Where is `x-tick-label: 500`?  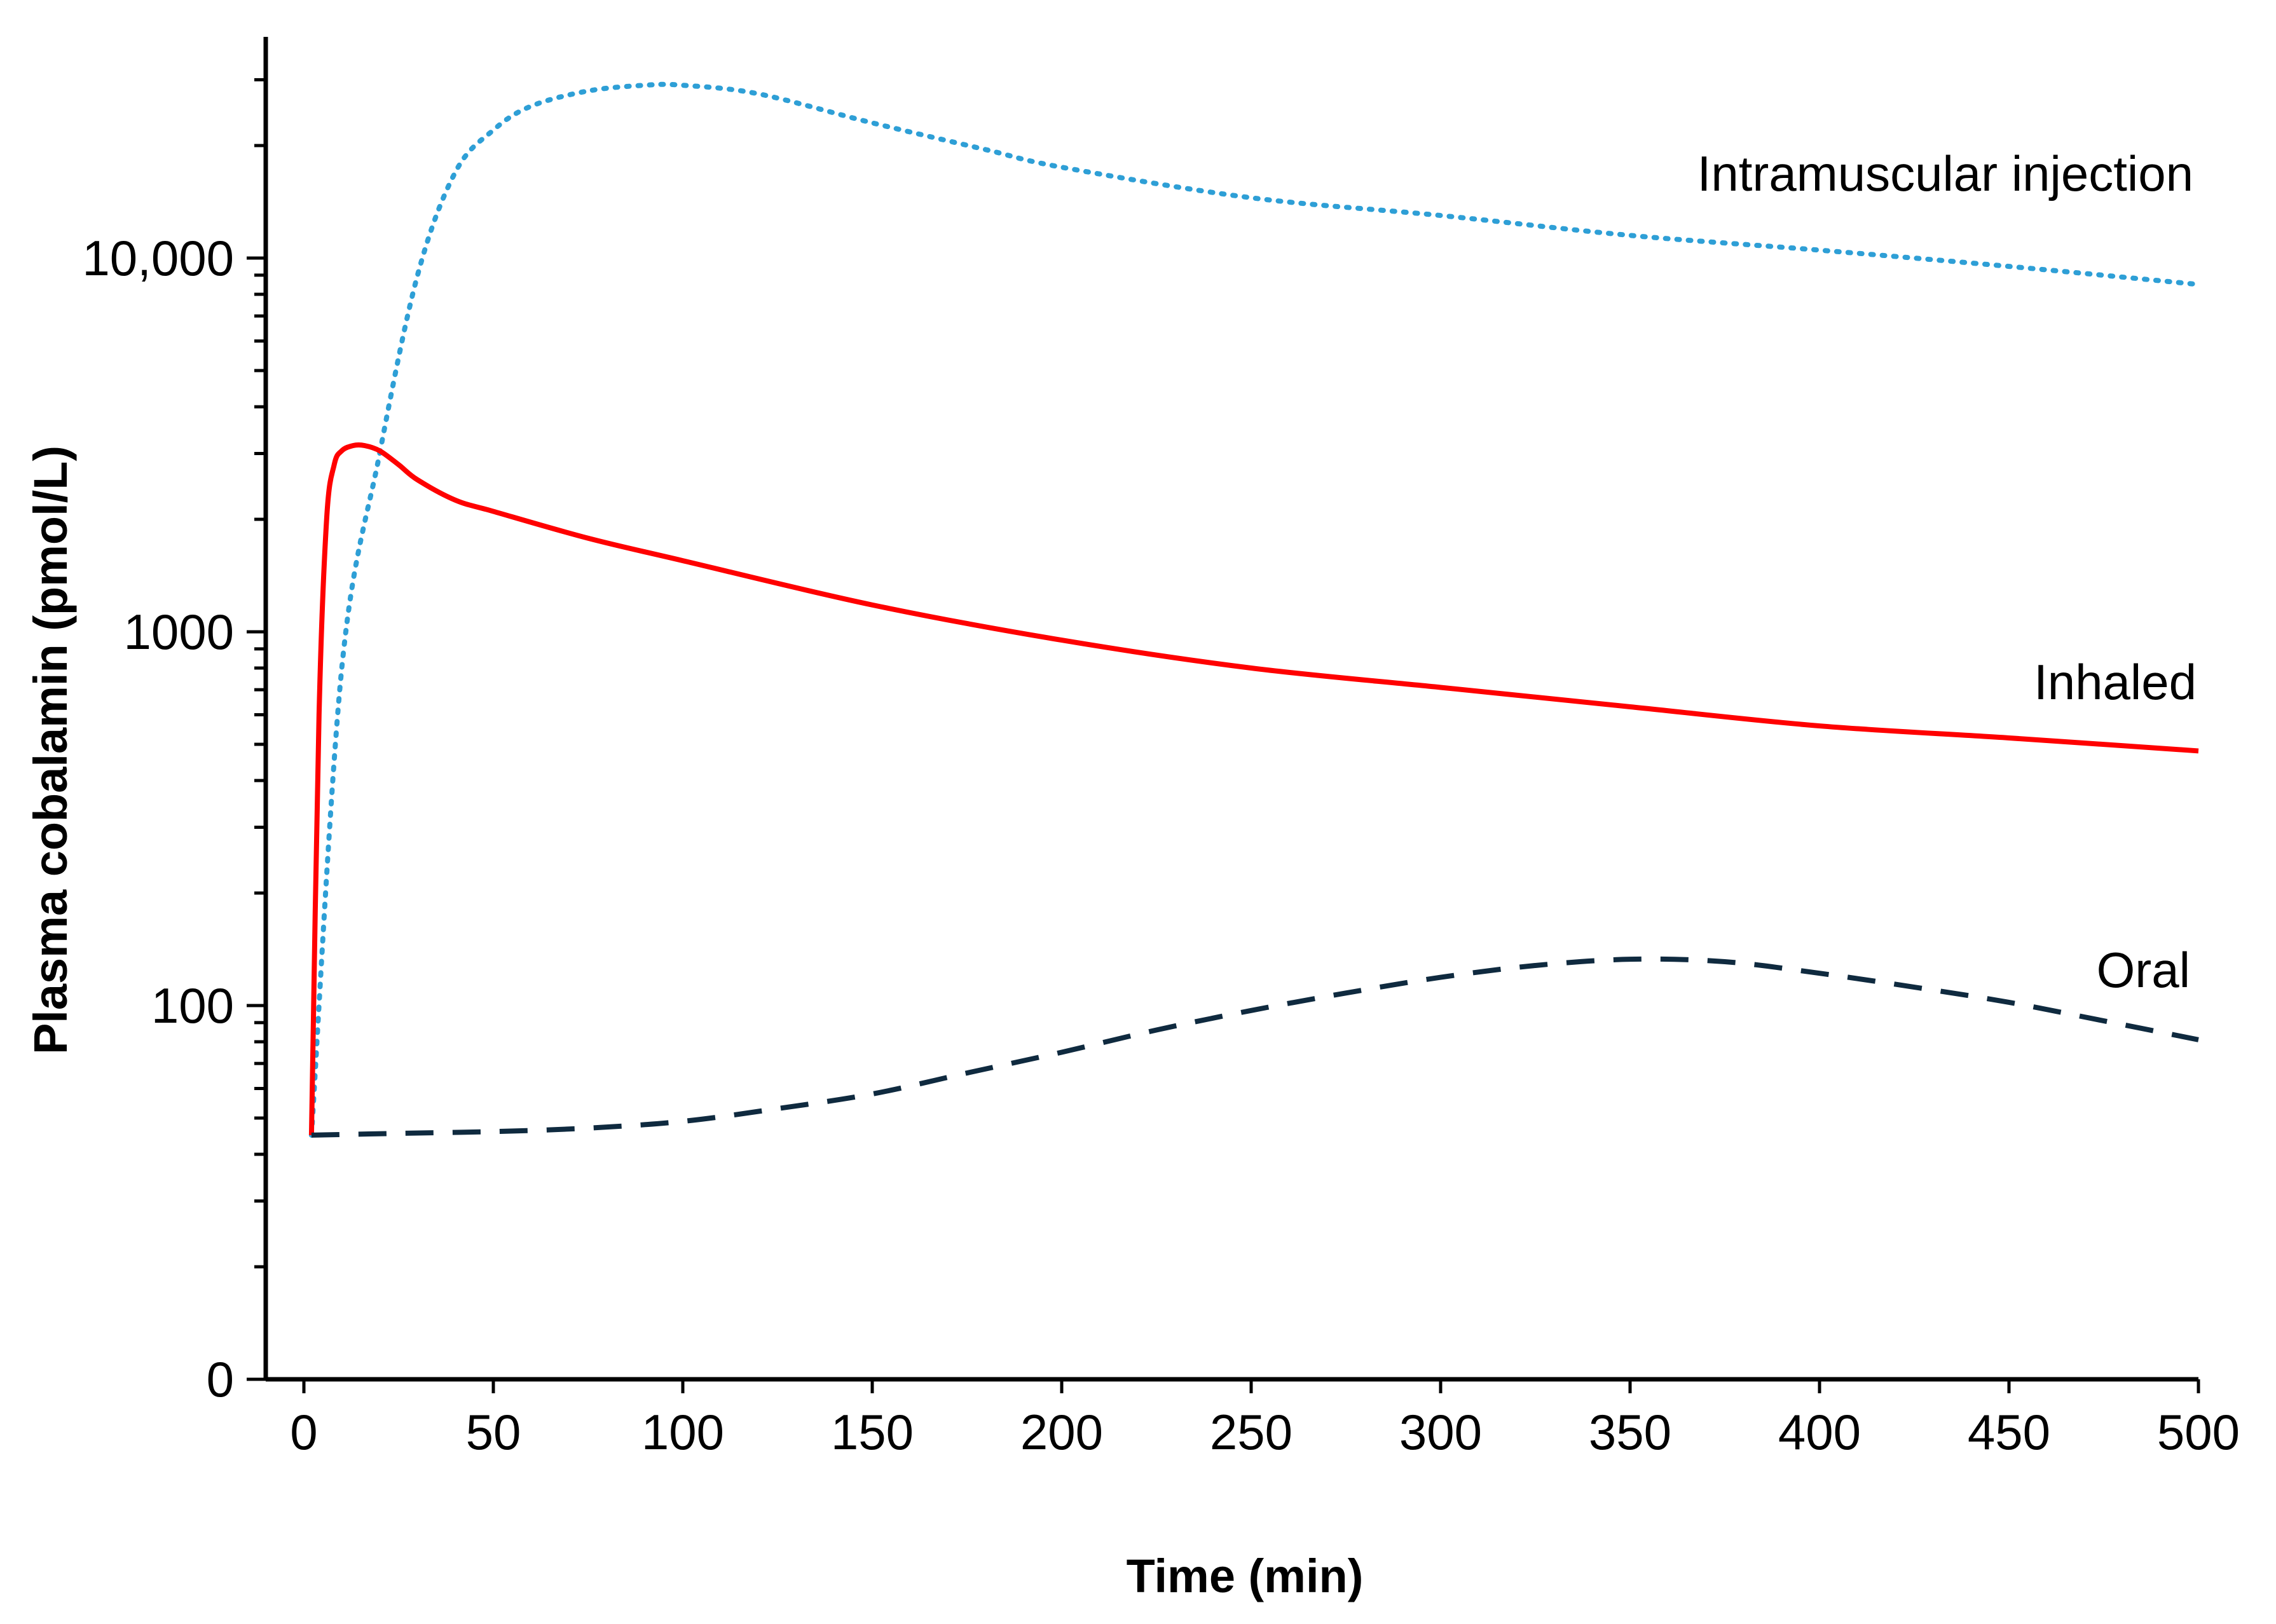 x-tick-label: 500 is located at coordinates (2199, 1432).